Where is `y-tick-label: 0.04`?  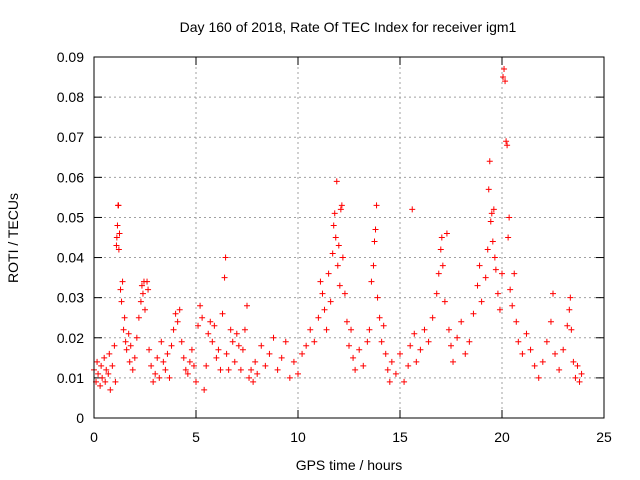
y-tick-label: 0.04 is located at coordinates (70, 258).